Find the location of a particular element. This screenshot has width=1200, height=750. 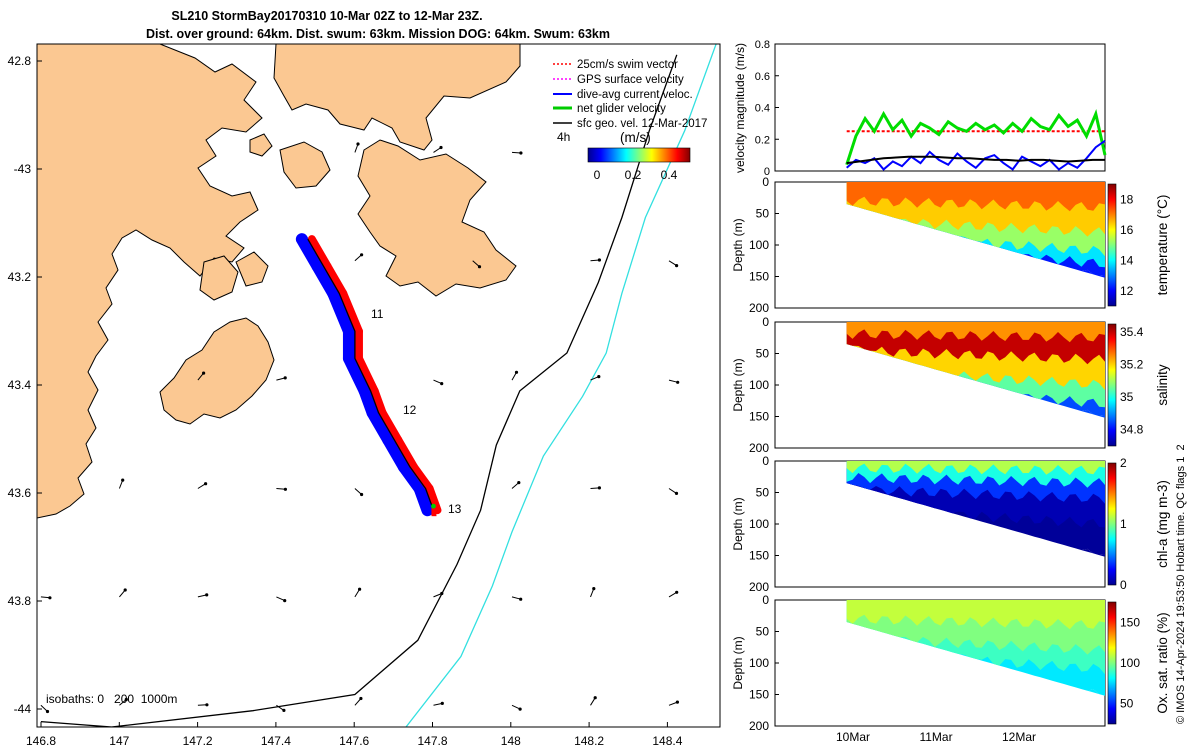

map-xtick-label: 146.8 is located at coordinates (41, 741).